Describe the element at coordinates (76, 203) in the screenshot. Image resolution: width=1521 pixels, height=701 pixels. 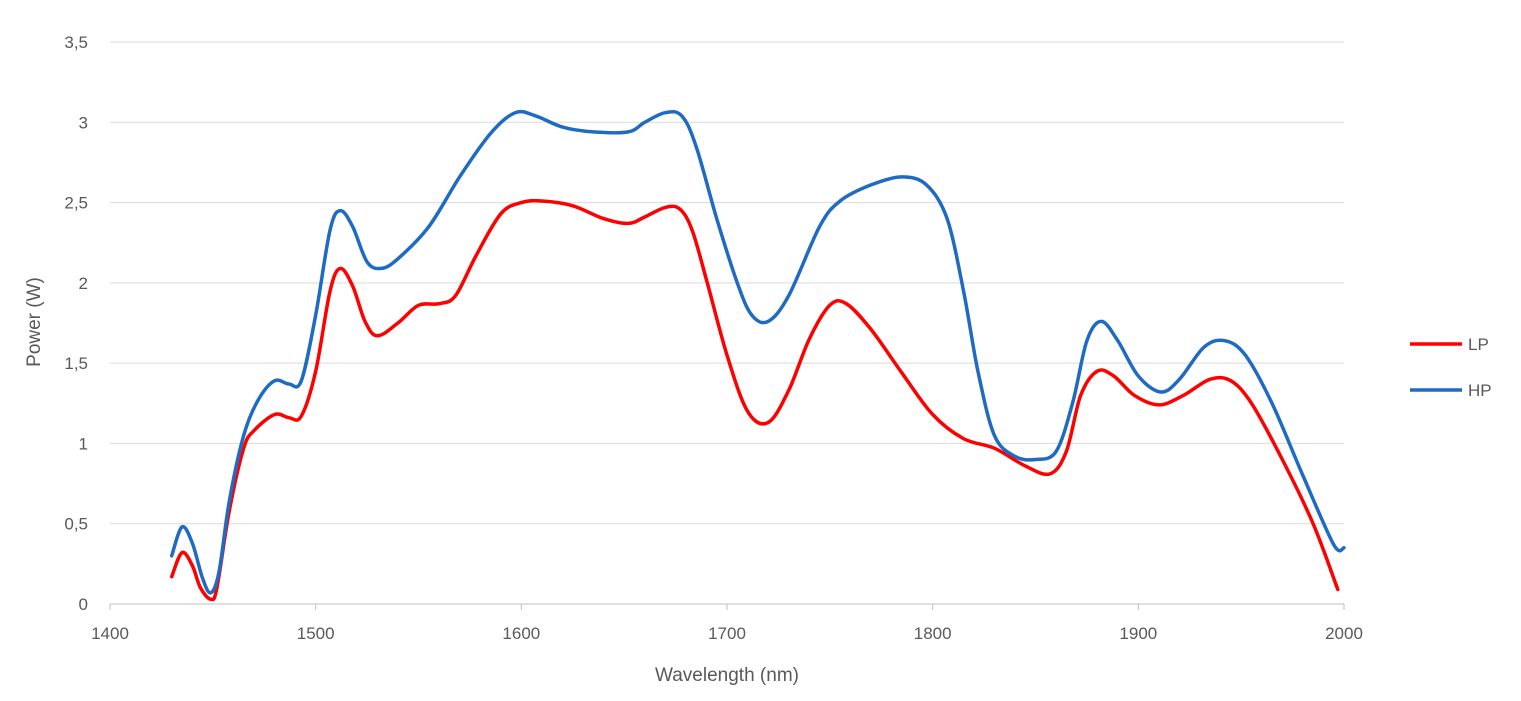
I see `y-tick-label: 2,5` at that location.